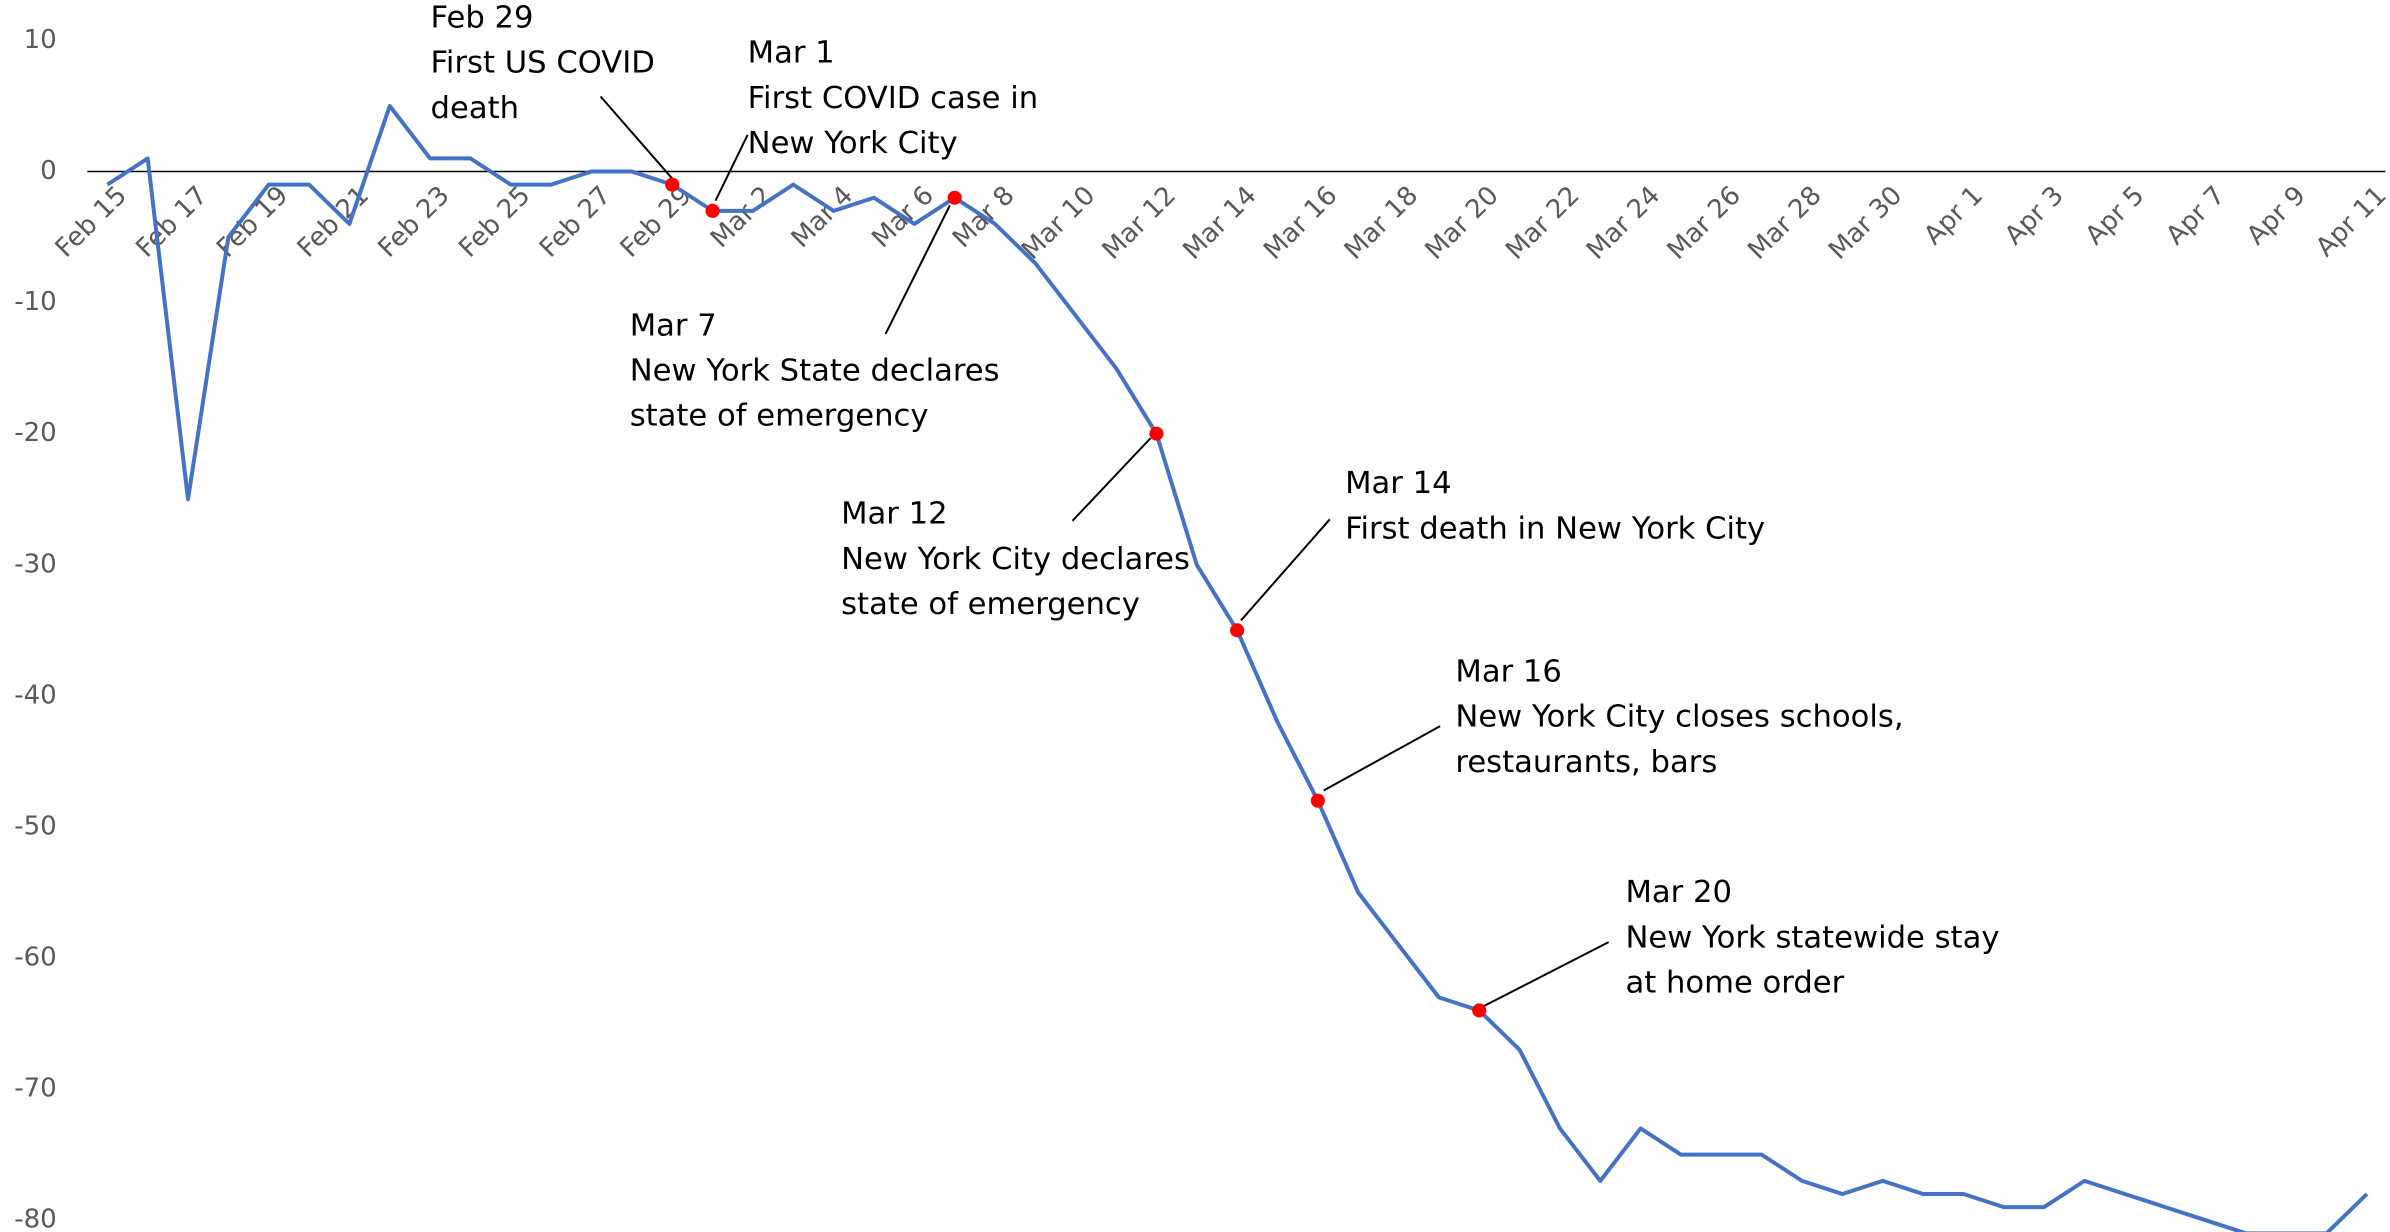 This screenshot has width=2390, height=1232. What do you see at coordinates (853, 143) in the screenshot?
I see `annotation-line: New York City` at bounding box center [853, 143].